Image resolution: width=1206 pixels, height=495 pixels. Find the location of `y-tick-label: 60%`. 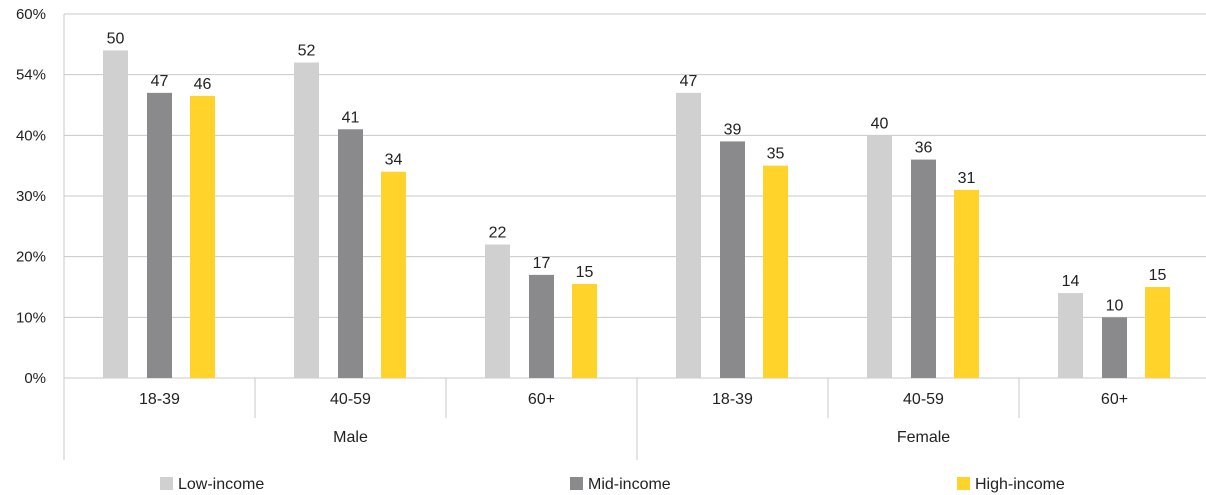

y-tick-label: 60% is located at coordinates (31, 14).